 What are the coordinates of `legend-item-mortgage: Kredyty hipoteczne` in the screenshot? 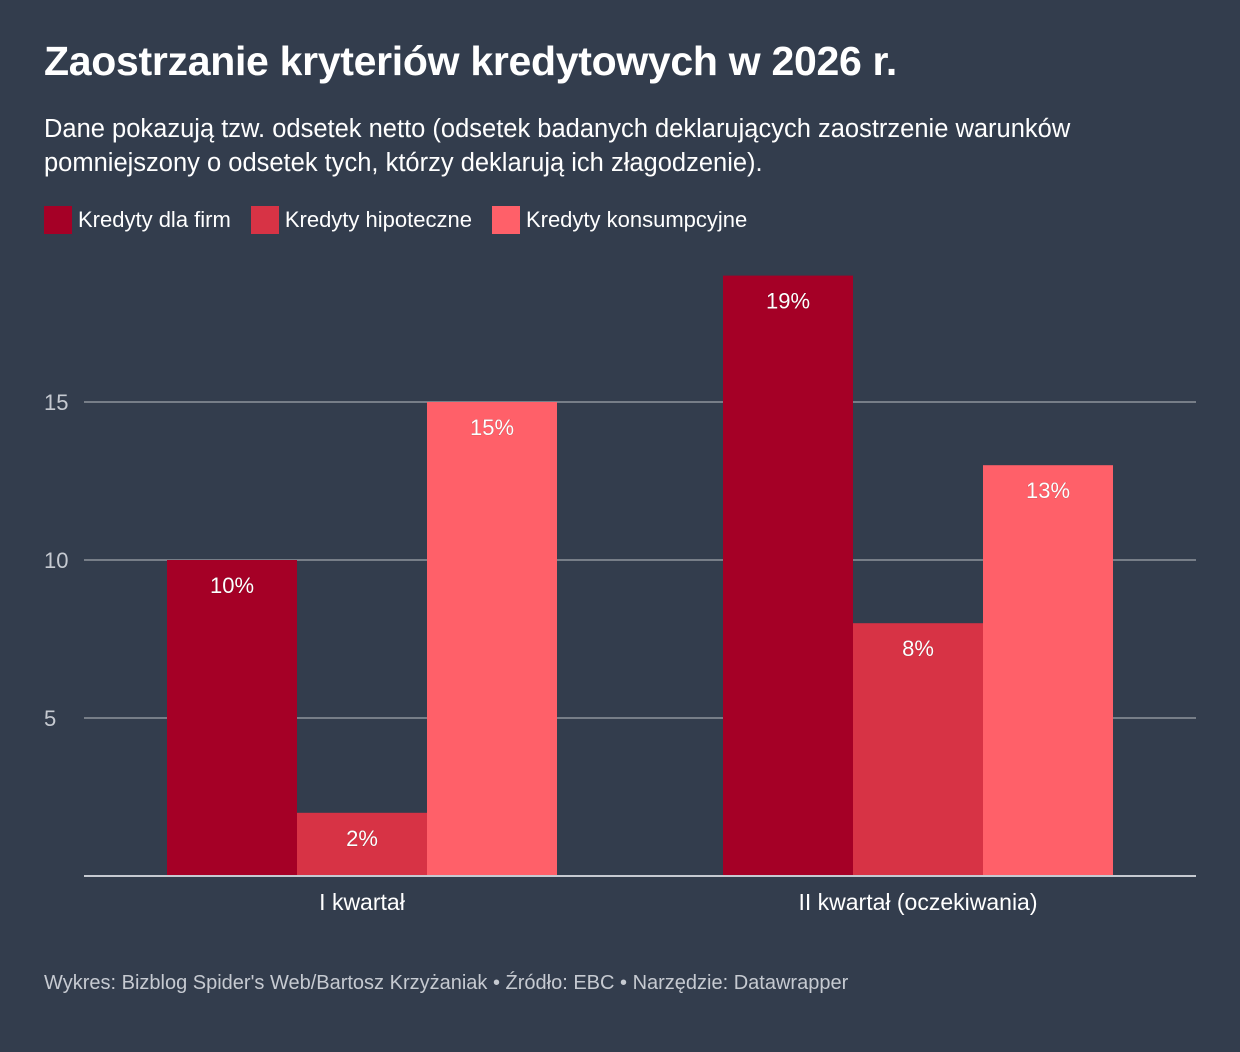 It's located at (361, 220).